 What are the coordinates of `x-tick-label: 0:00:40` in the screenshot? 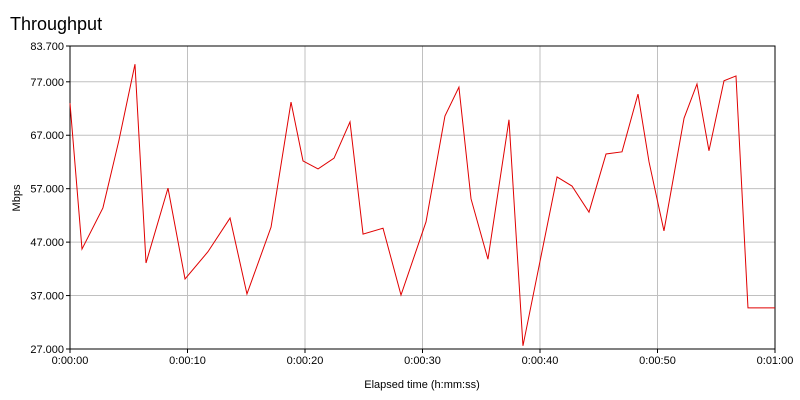 It's located at (540, 361).